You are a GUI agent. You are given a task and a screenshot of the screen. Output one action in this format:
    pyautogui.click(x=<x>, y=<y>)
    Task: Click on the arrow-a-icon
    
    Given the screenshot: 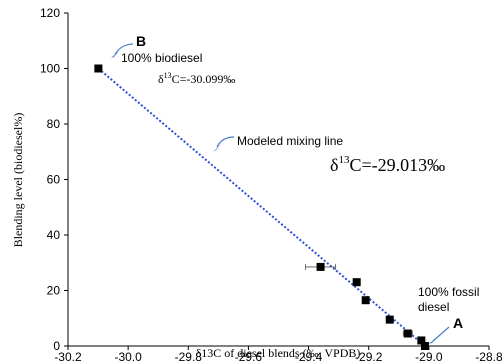 What is the action you would take?
    pyautogui.click(x=441, y=334)
    